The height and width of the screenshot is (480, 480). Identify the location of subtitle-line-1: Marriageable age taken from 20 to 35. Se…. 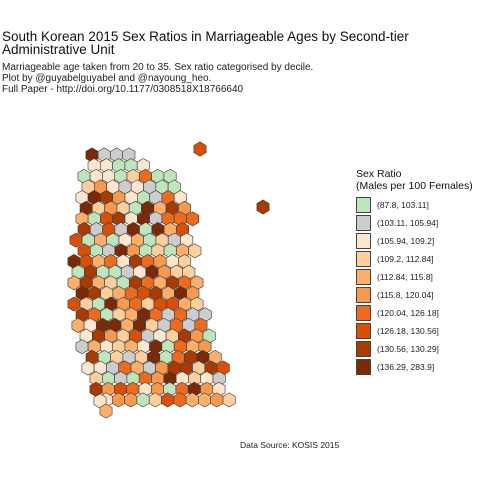
(158, 67).